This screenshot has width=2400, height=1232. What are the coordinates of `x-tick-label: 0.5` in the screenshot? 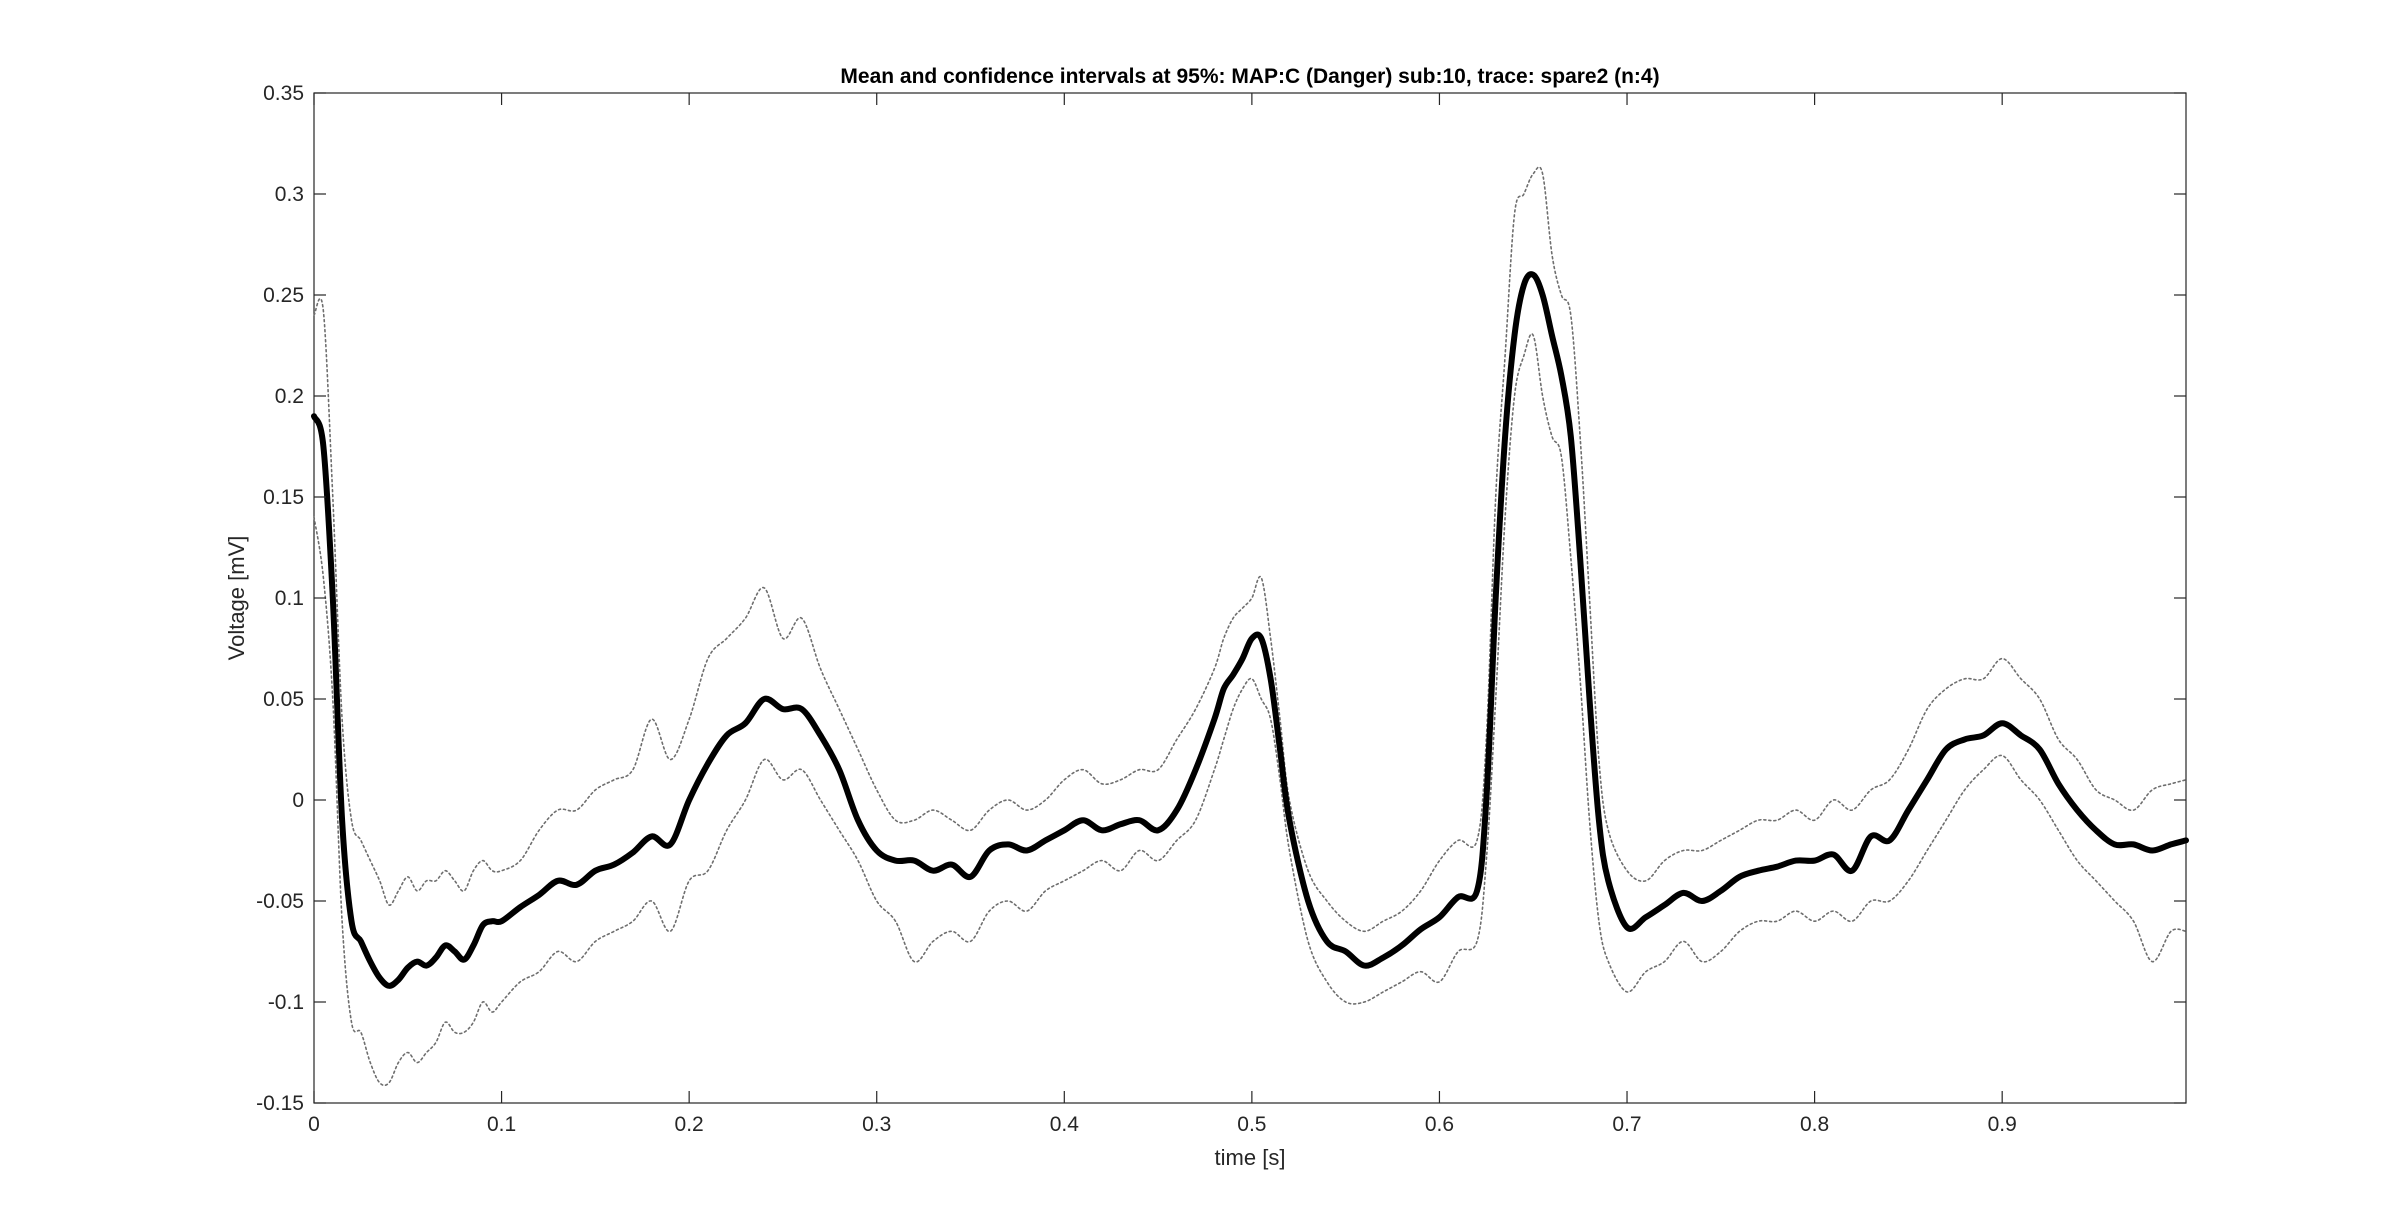 It's located at (1251, 1124).